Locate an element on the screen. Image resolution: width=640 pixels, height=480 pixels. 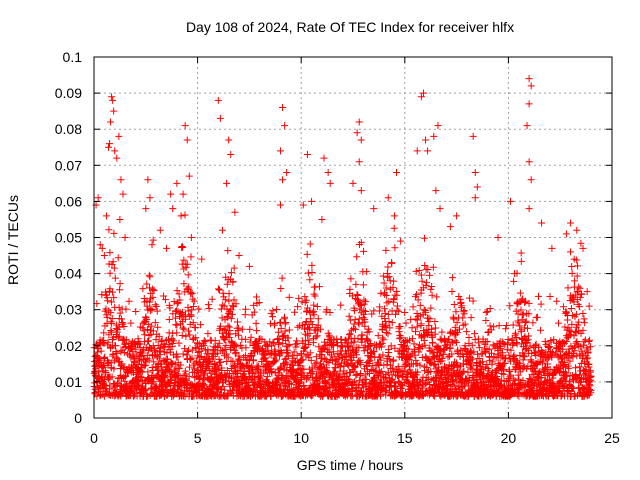
y-tick-label: 0.03 is located at coordinates (68, 310).